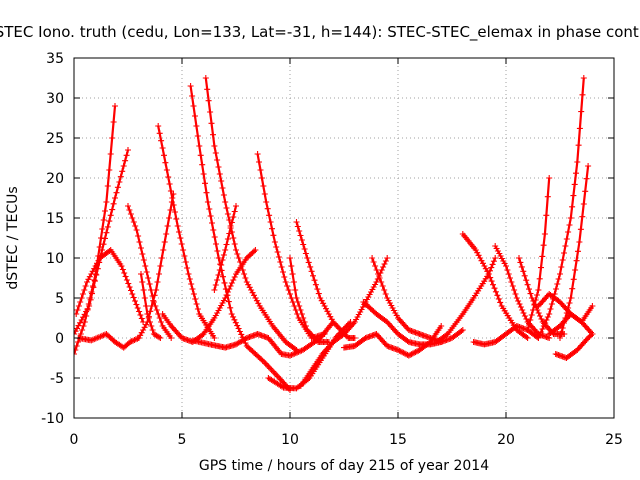 The width and height of the screenshot is (640, 480). What do you see at coordinates (57, 379) in the screenshot?
I see `y-tick-label: -5` at bounding box center [57, 379].